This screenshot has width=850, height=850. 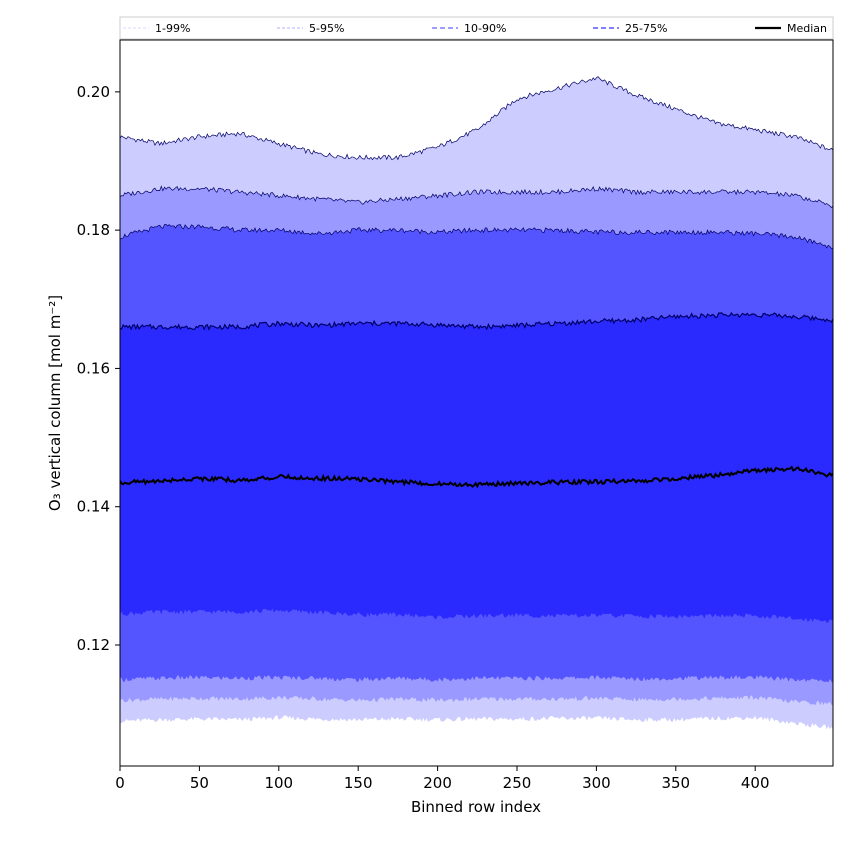 What do you see at coordinates (517, 783) in the screenshot?
I see `x-tick-label: 250` at bounding box center [517, 783].